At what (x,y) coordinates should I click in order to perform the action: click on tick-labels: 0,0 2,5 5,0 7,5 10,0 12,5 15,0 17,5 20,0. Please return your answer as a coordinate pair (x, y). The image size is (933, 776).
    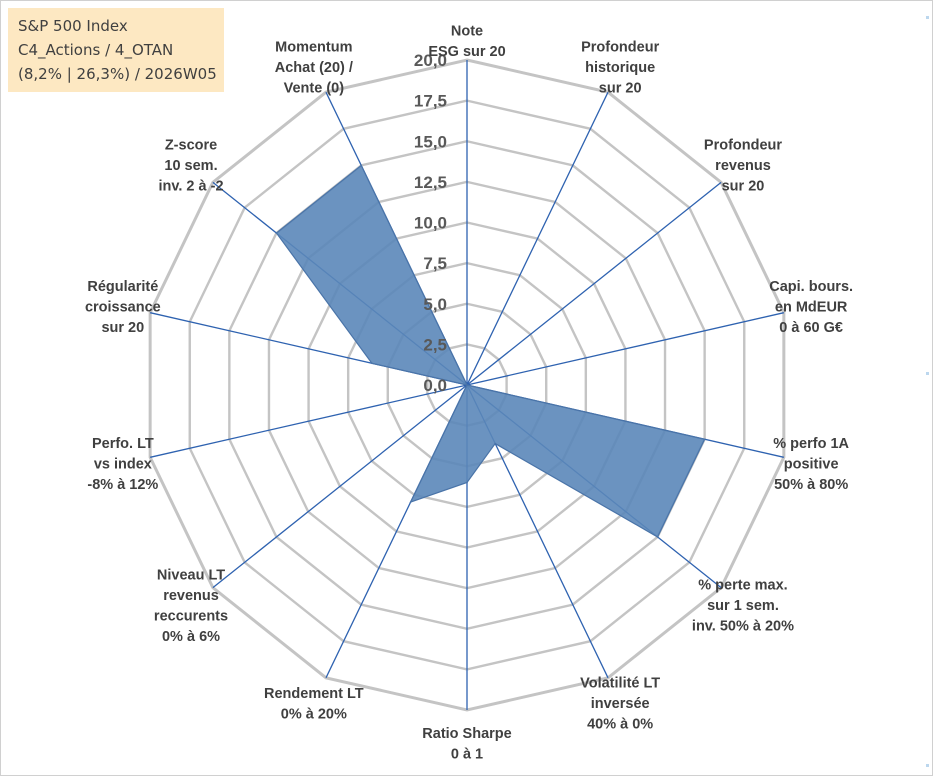
    Looking at the image, I should click on (430, 223).